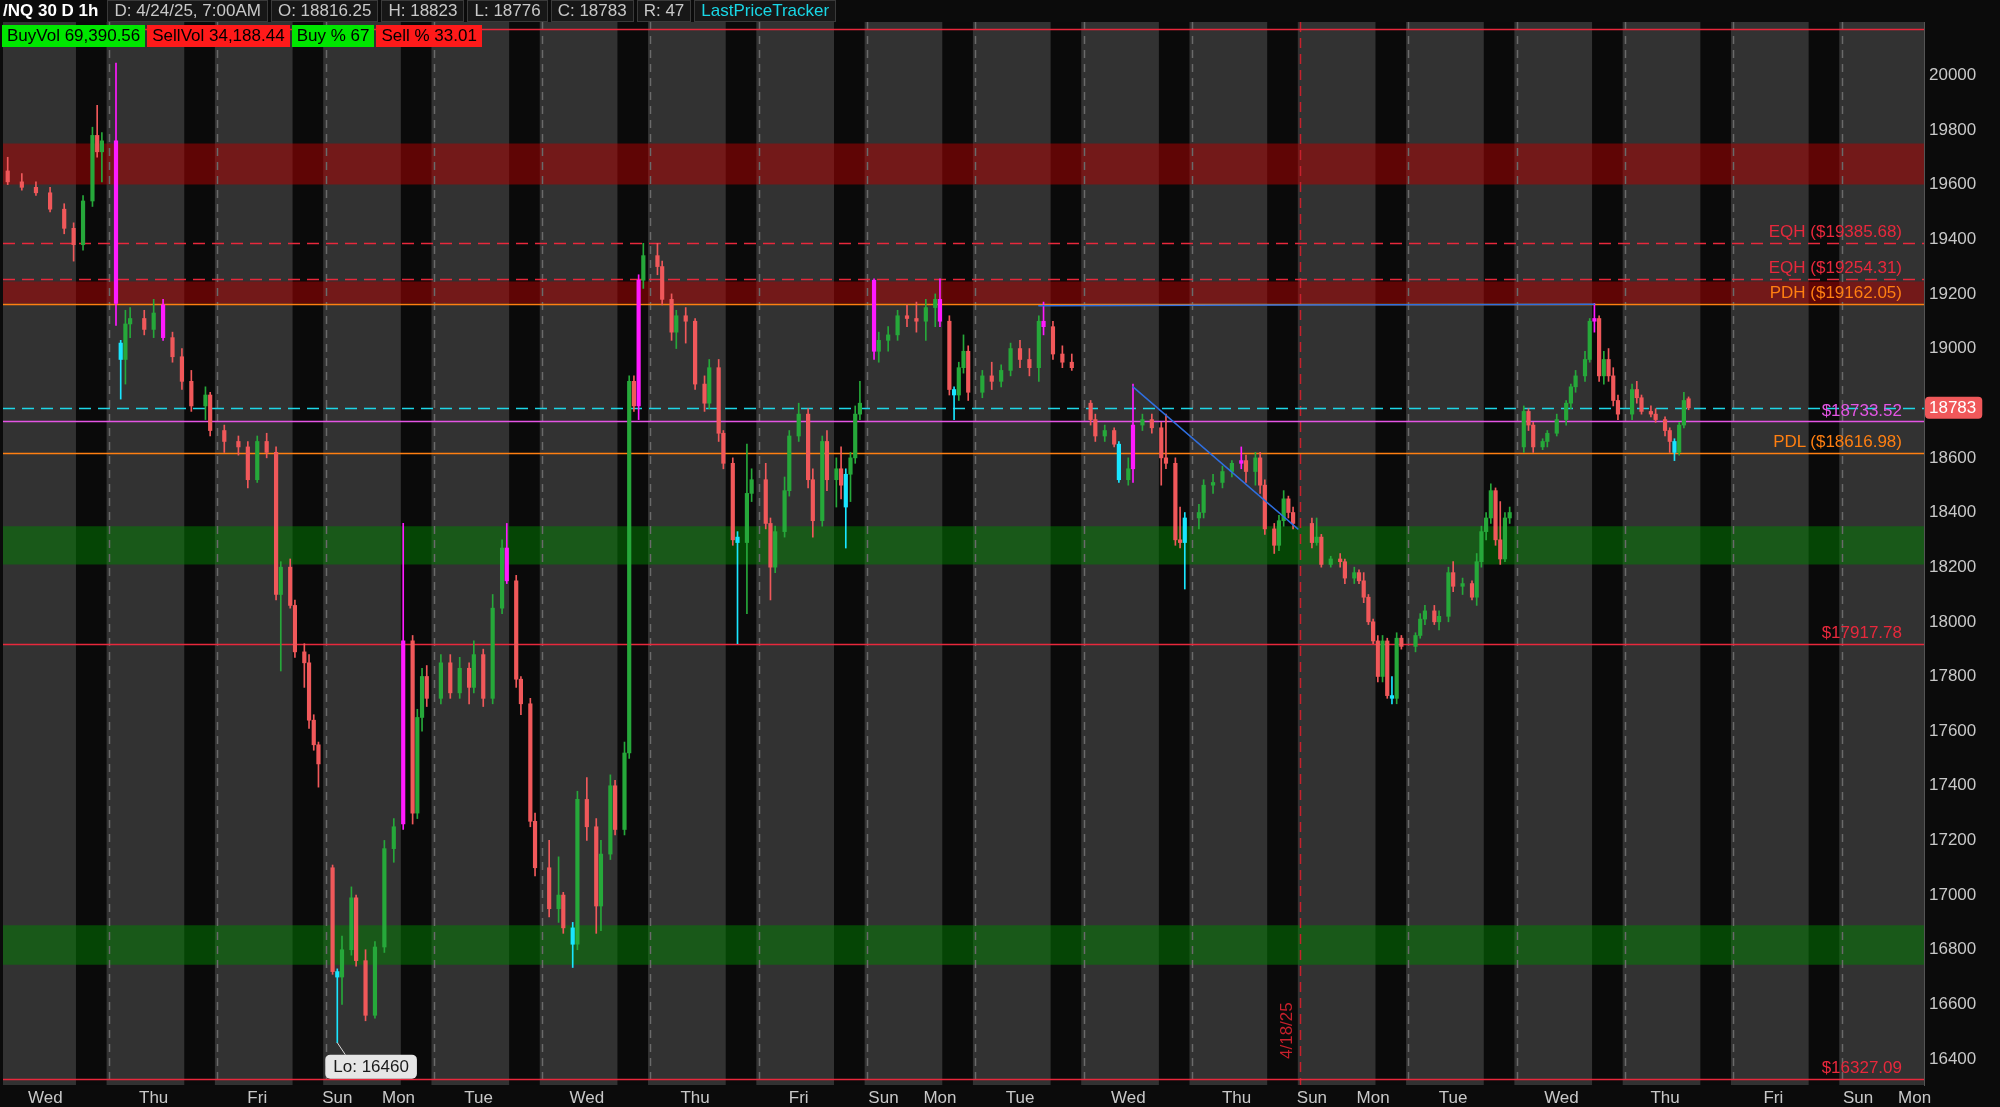 The width and height of the screenshot is (2000, 1107). Describe the element at coordinates (423, 11) in the screenshot. I see `text: H: 18823` at that location.